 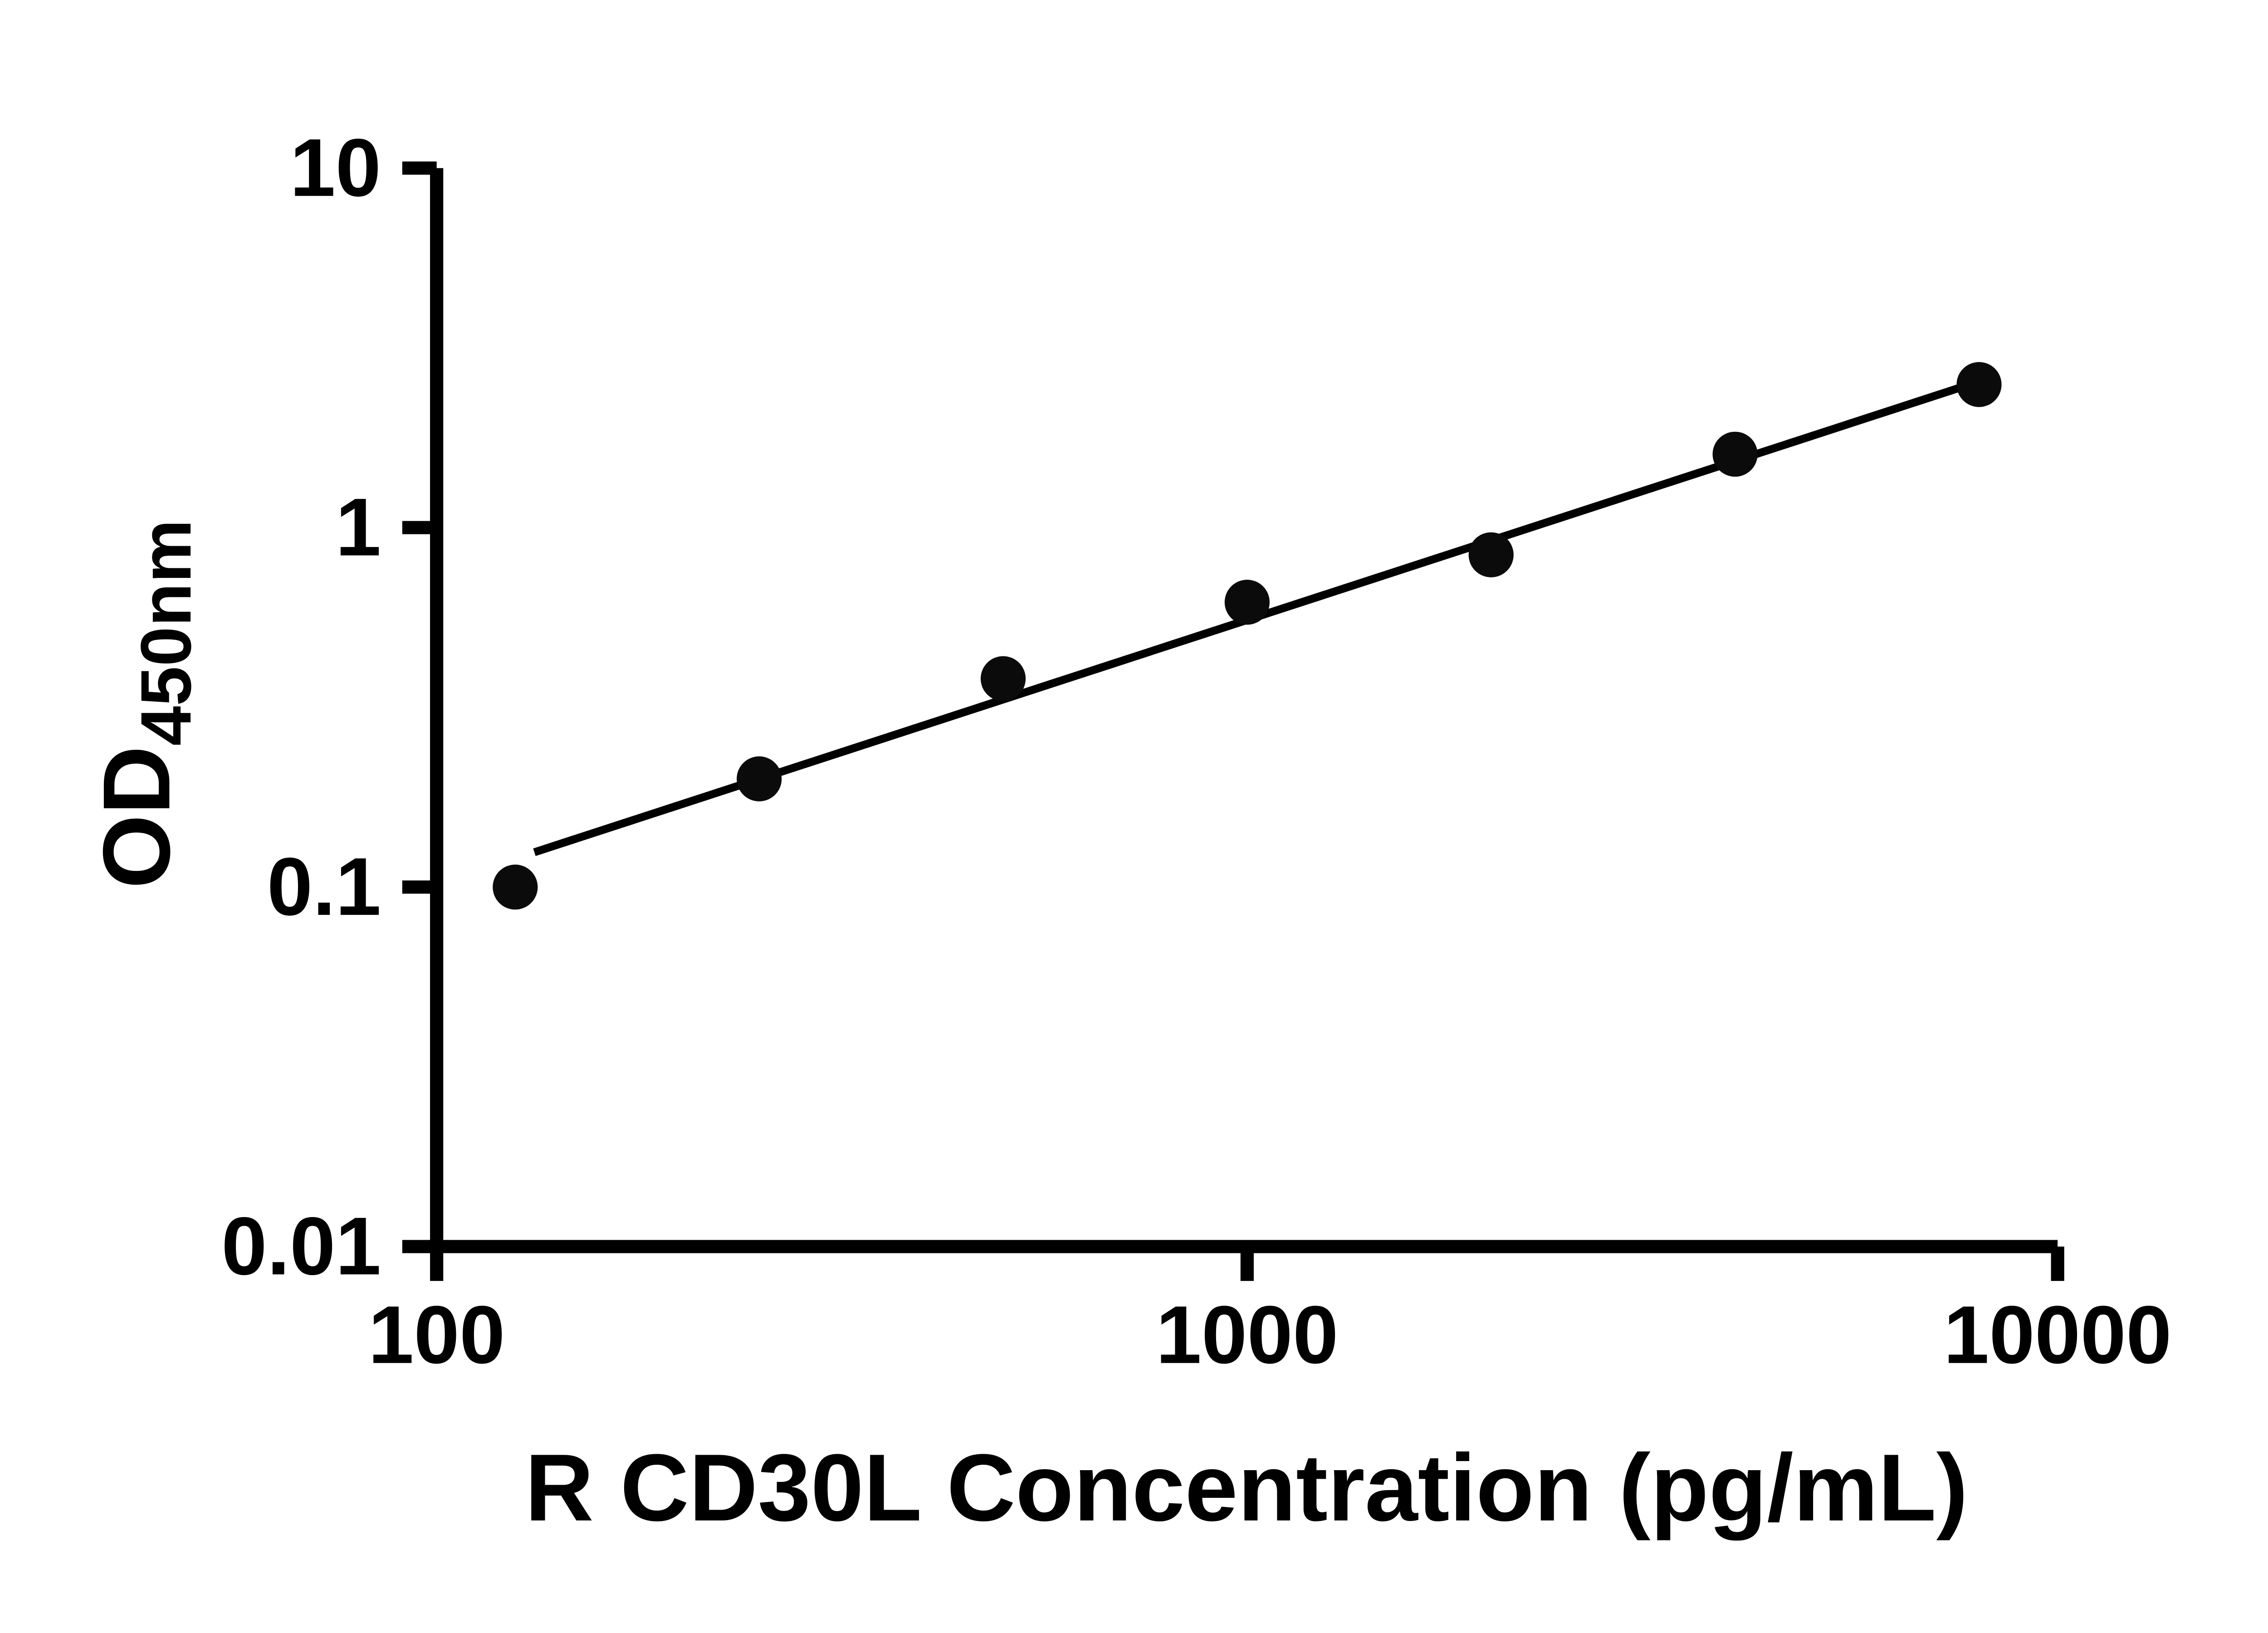 What do you see at coordinates (301, 1246) in the screenshot?
I see `y-tick-label: 0.01` at bounding box center [301, 1246].